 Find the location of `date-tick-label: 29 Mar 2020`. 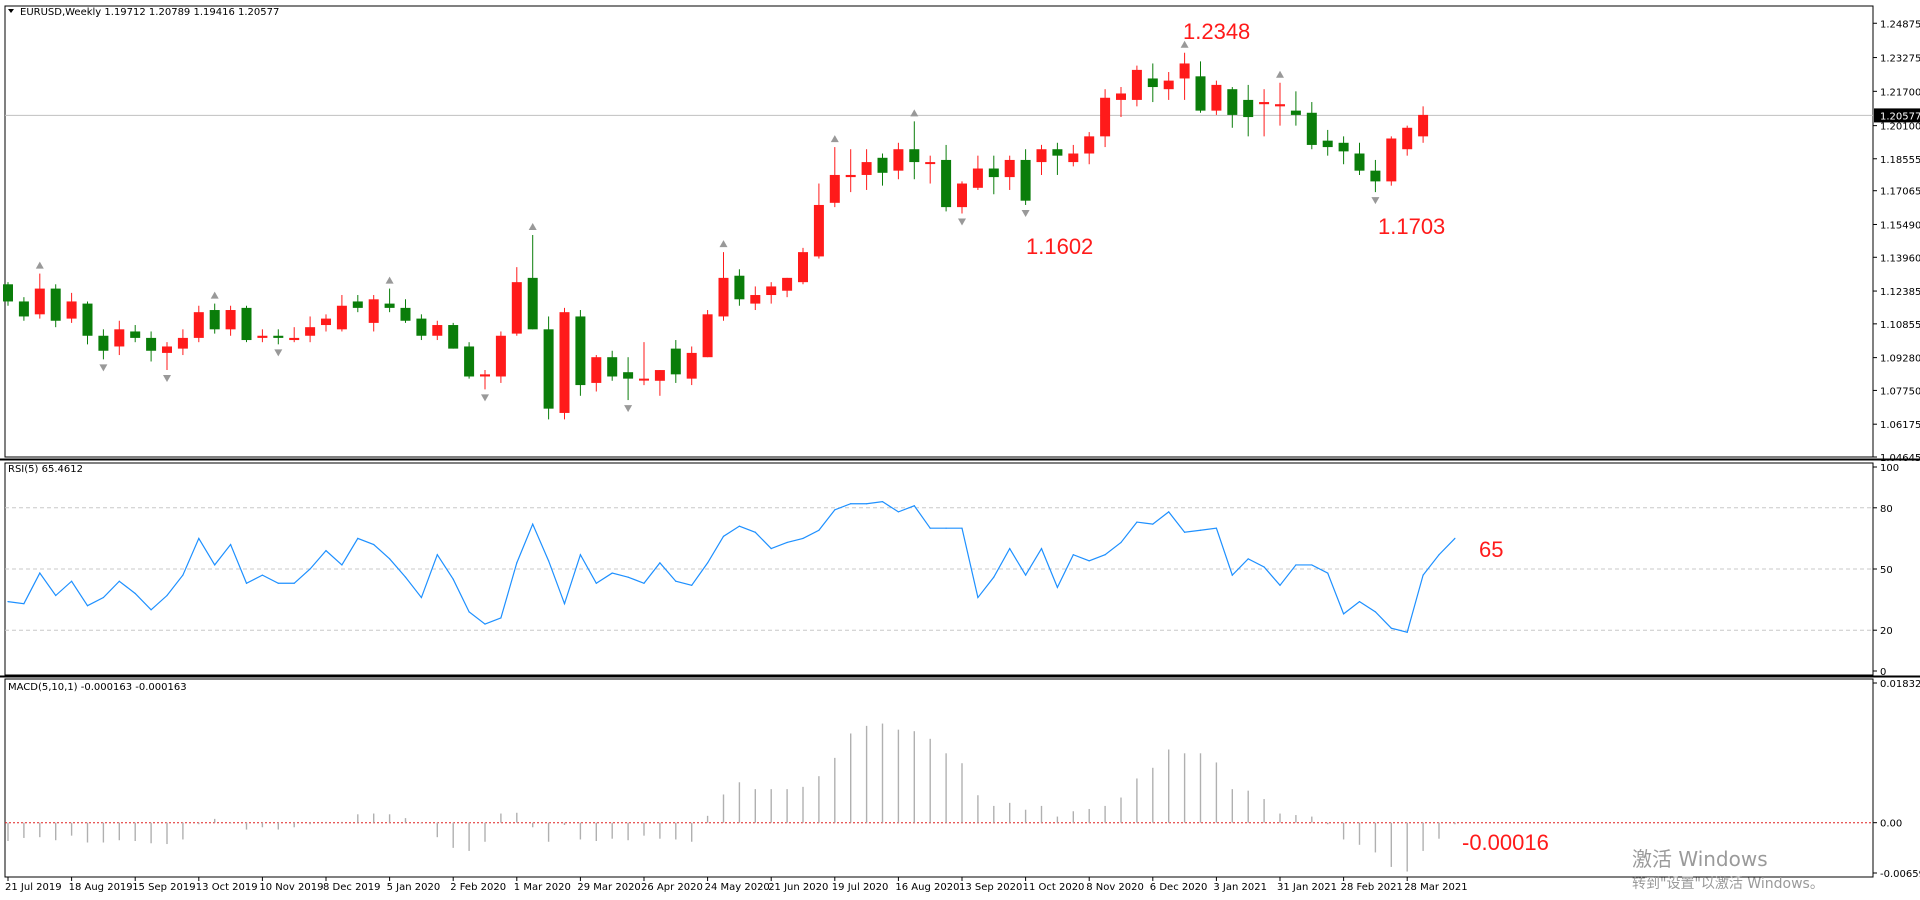

date-tick-label: 29 Mar 2020 is located at coordinates (608, 887).